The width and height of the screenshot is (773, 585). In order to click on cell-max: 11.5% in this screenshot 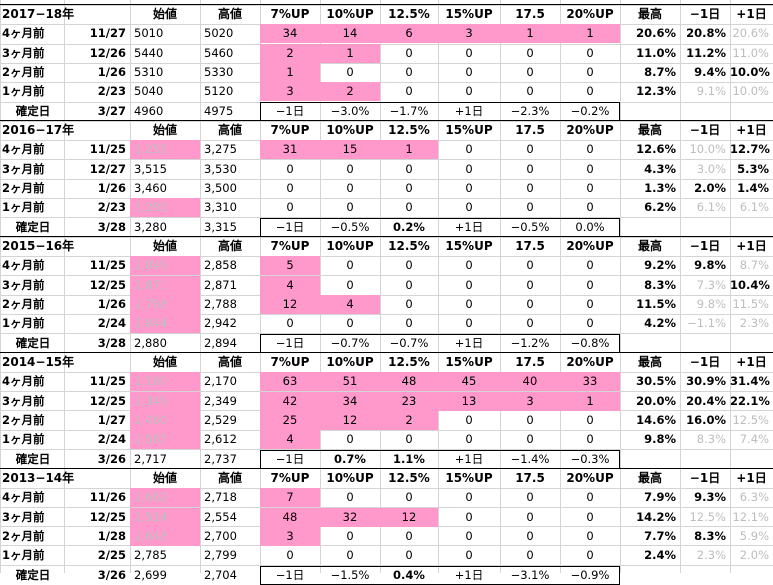, I will do `click(656, 304)`.